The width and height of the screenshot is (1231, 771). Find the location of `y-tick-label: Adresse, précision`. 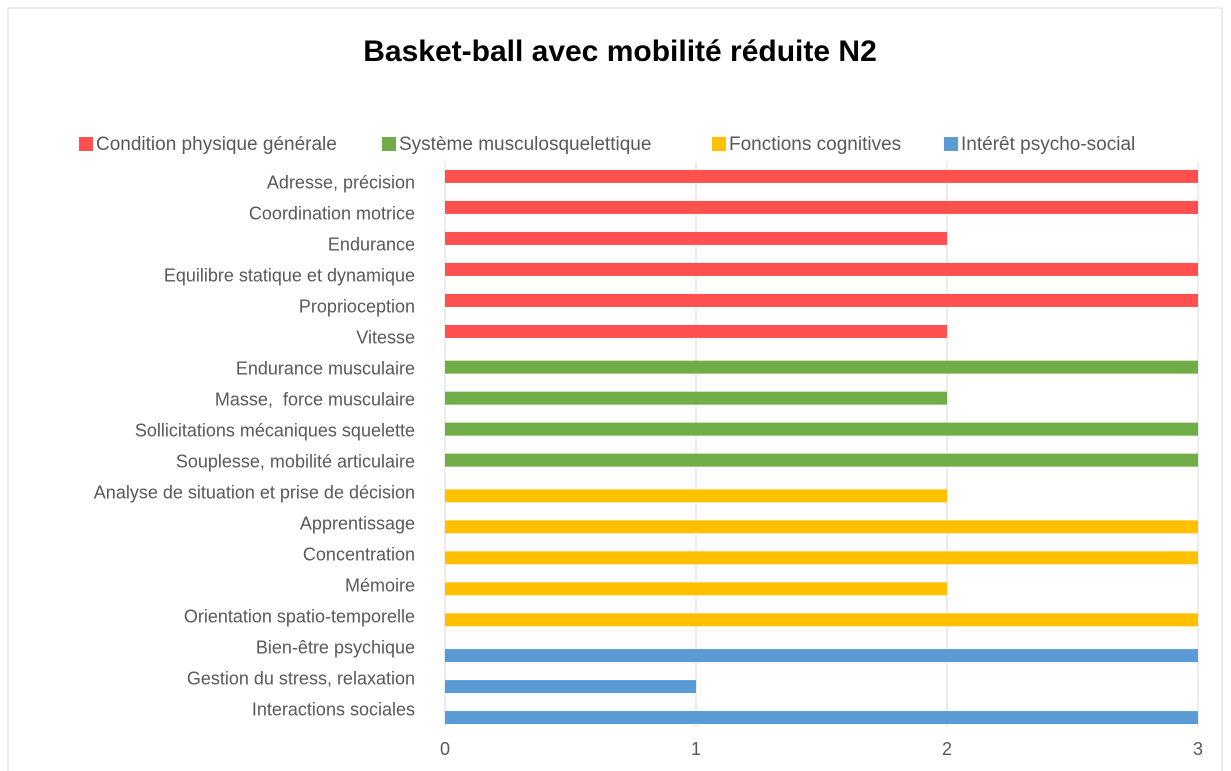

y-tick-label: Adresse, précision is located at coordinates (341, 182).